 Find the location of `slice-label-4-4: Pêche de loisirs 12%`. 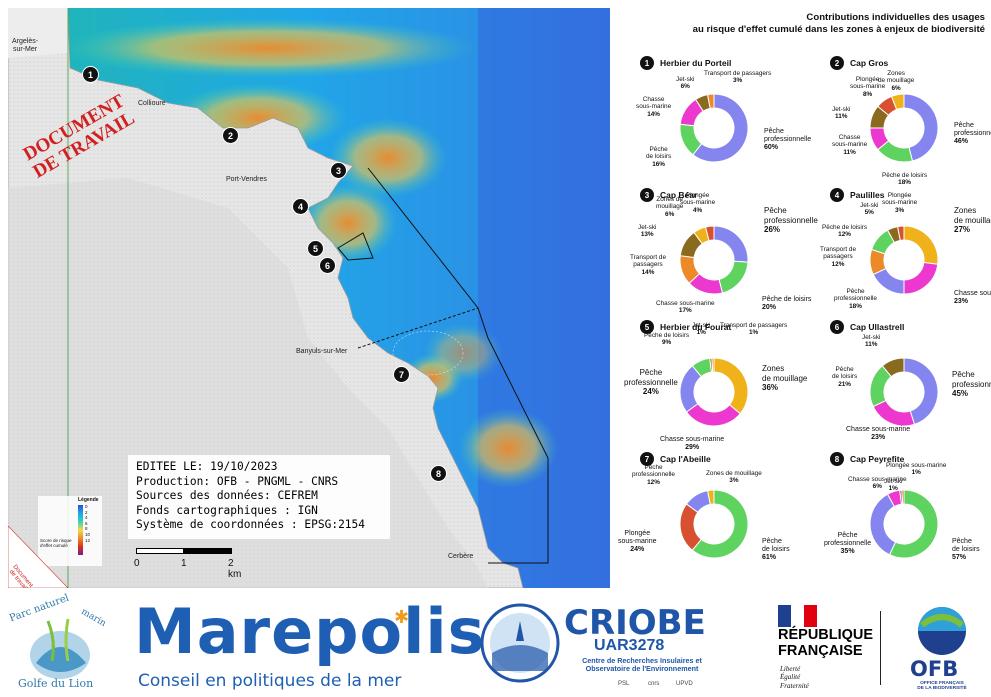

slice-label-4-4: Pêche de loisirs 12% is located at coordinates (845, 231).